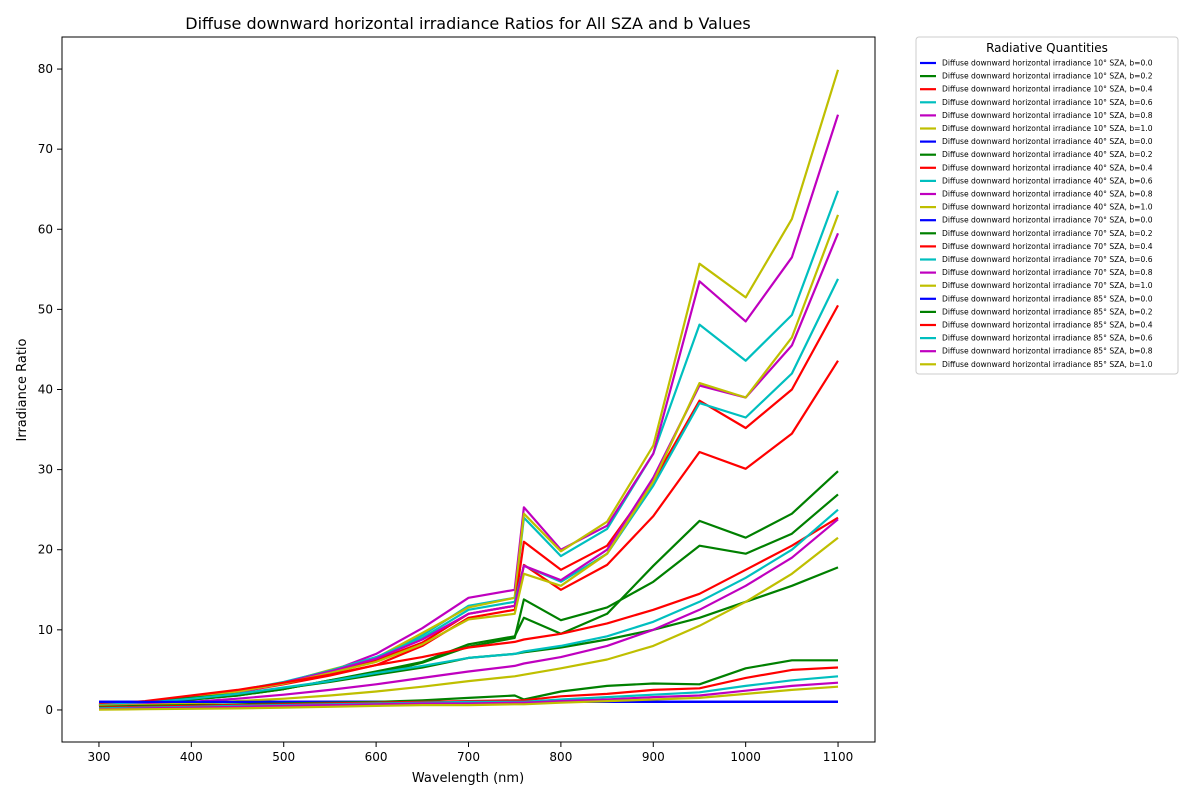  I want to click on x-tick-label: 500, so click(283, 757).